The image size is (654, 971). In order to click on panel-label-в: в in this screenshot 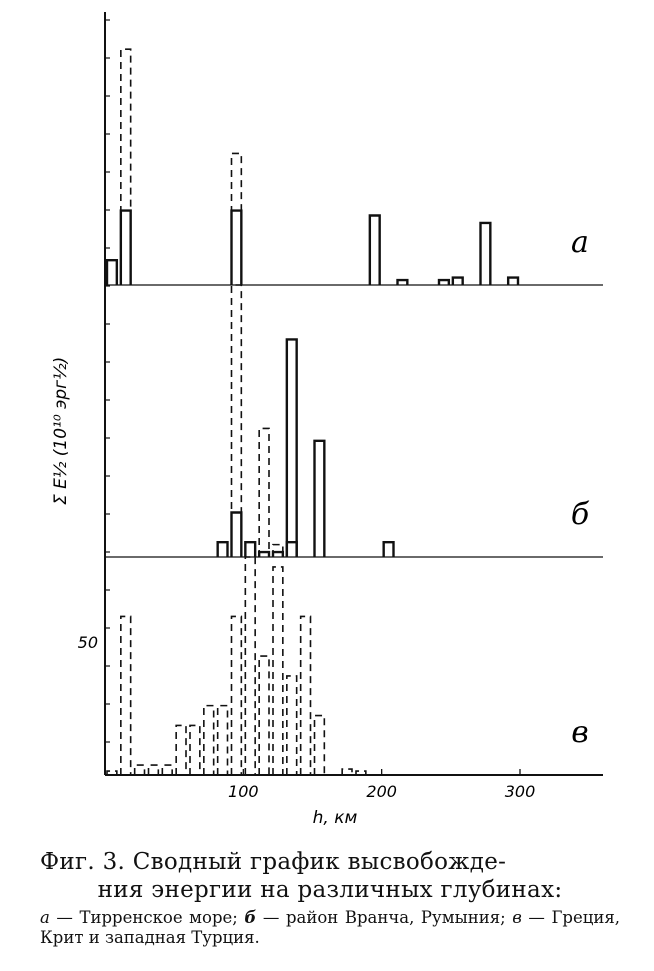, I will do `click(579, 732)`.